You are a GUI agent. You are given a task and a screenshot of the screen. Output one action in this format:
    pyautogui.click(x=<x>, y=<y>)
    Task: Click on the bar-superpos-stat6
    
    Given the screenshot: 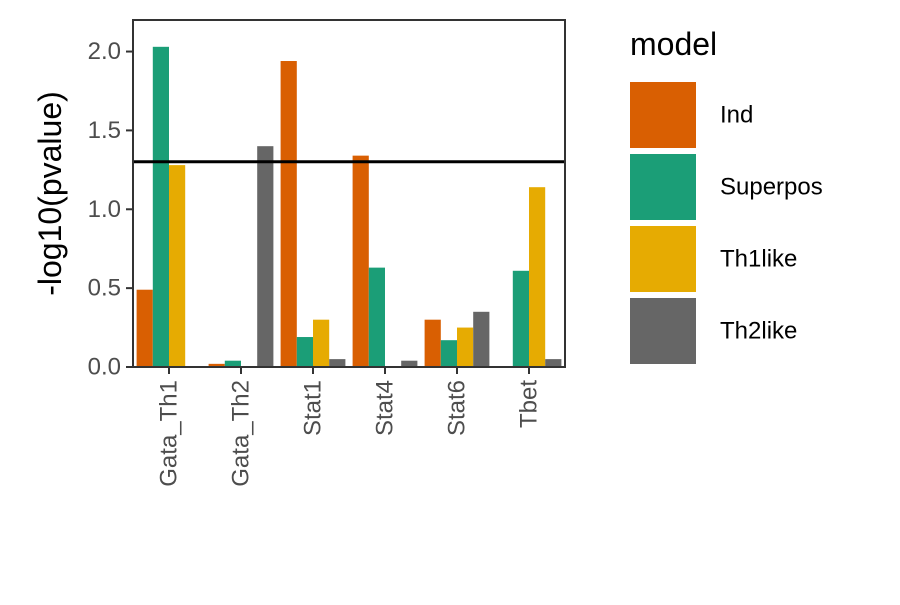 What is the action you would take?
    pyautogui.click(x=448, y=353)
    